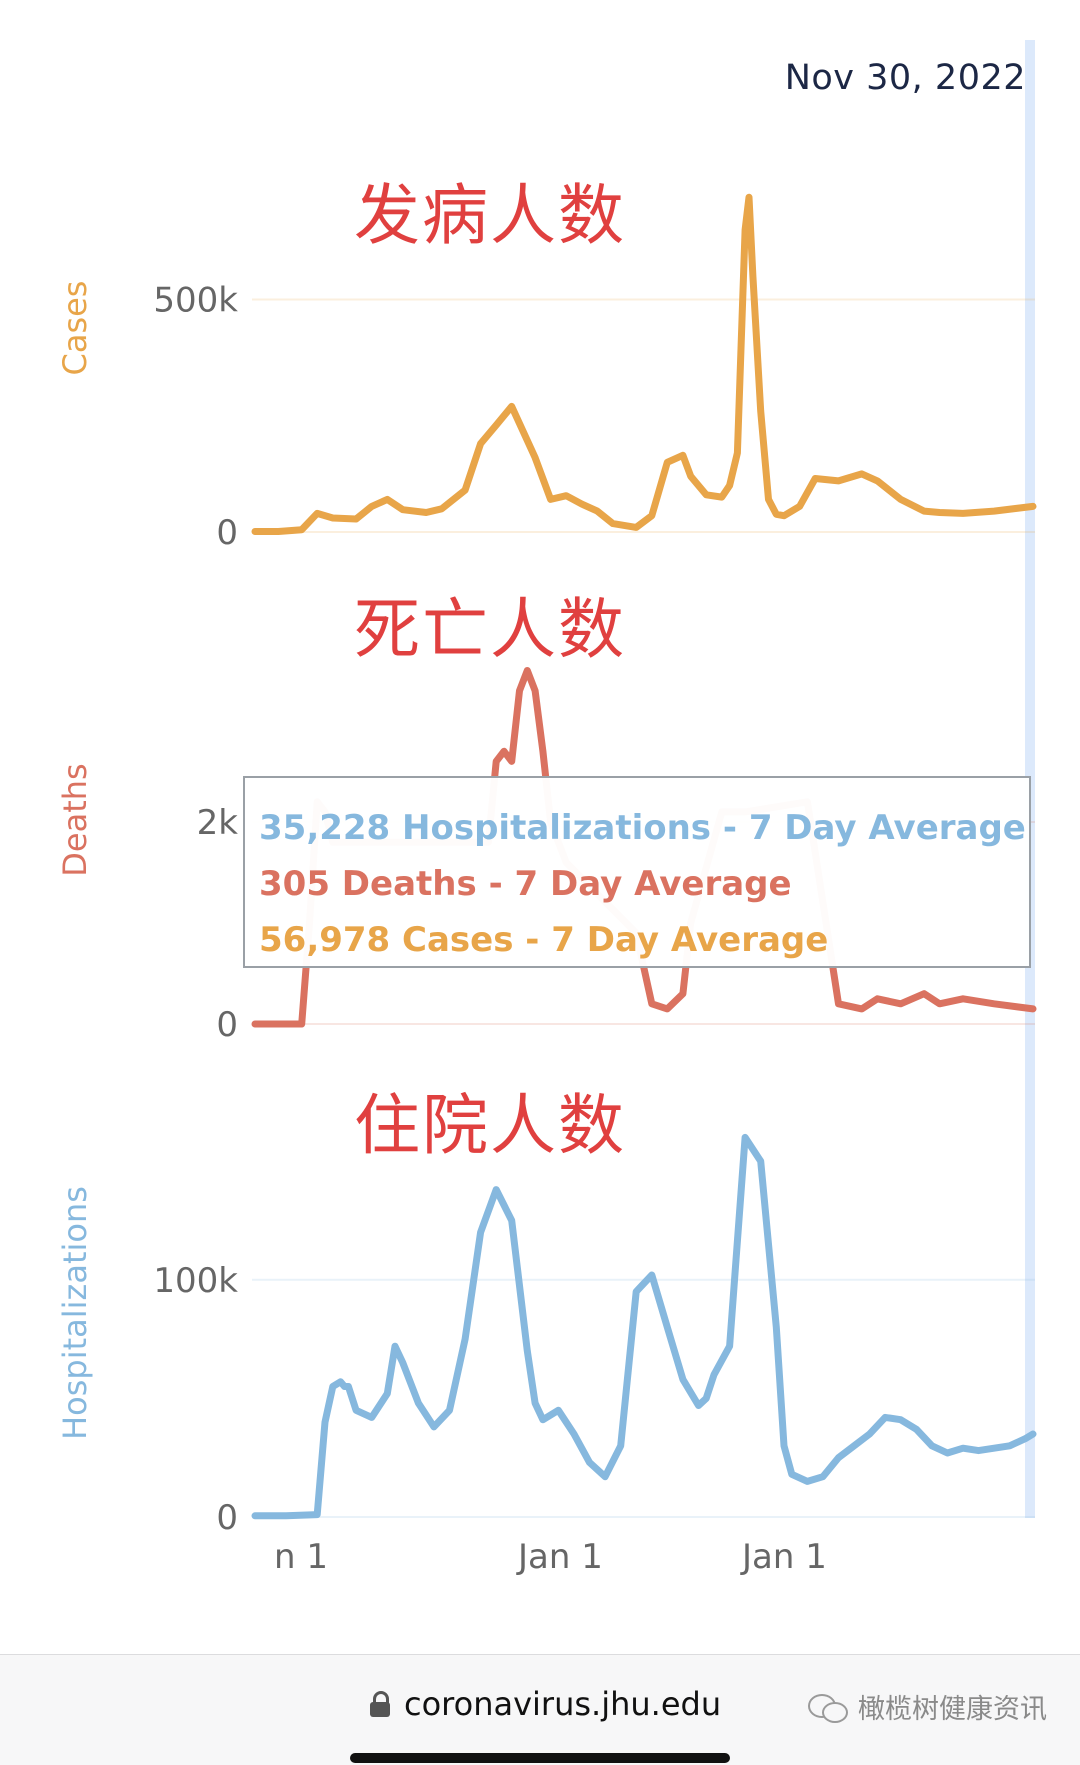 This screenshot has width=1080, height=1765. Describe the element at coordinates (828, 1707) in the screenshot. I see `wechat-icon` at that location.